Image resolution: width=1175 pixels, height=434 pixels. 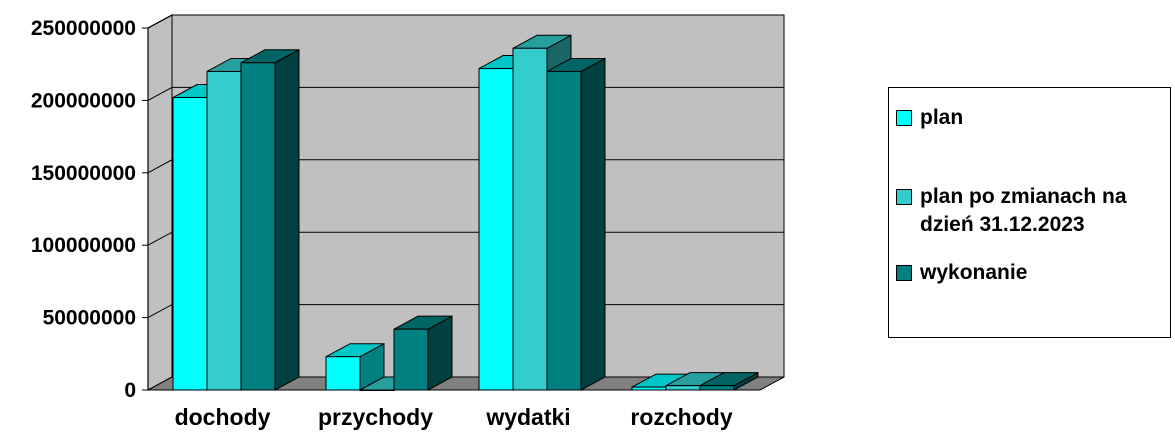 I want to click on x-tick-label: wydatki, so click(x=527, y=417).